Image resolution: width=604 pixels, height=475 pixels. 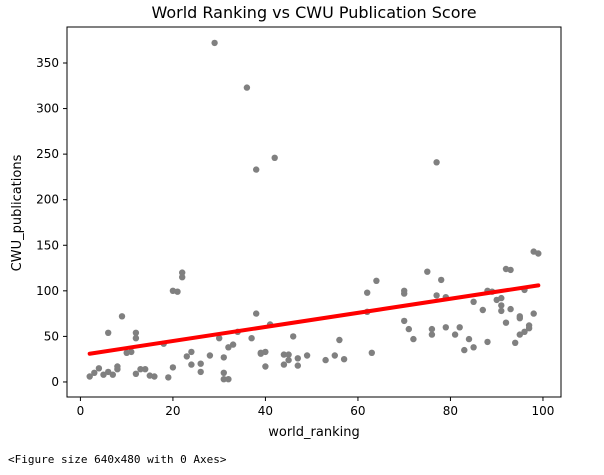 I want to click on figure-caption: <Figure size 640x480 with 0 Axes>, so click(x=117, y=459).